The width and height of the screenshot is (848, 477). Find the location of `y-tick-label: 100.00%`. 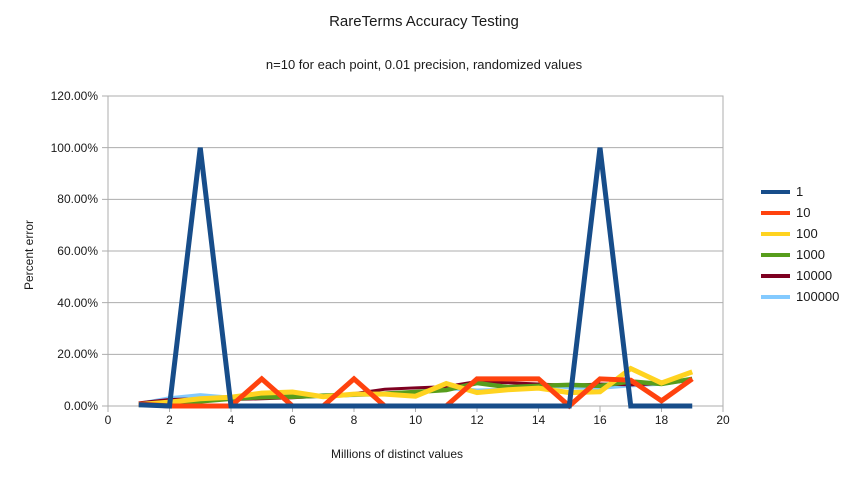

y-tick-label: 100.00% is located at coordinates (74, 147).